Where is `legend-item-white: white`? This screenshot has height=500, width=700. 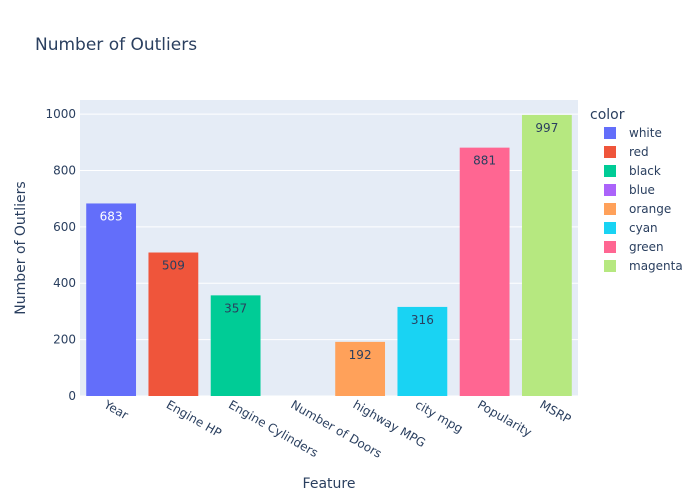
legend-item-white: white is located at coordinates (645, 133).